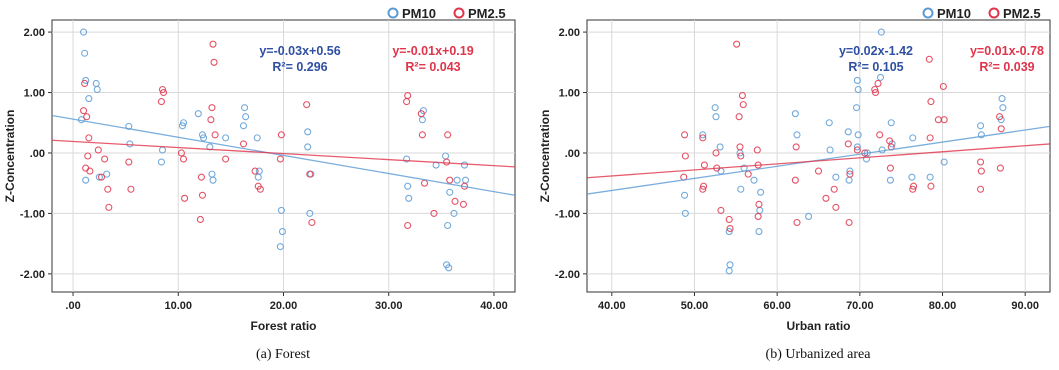  I want to click on x-tick-label: 70.00, so click(860, 306).